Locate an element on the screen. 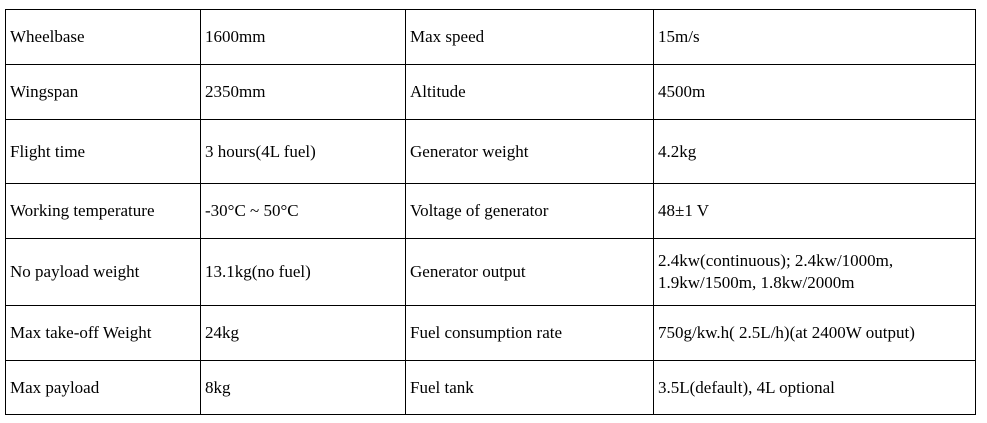  spec-label: Flight time is located at coordinates (103, 151).